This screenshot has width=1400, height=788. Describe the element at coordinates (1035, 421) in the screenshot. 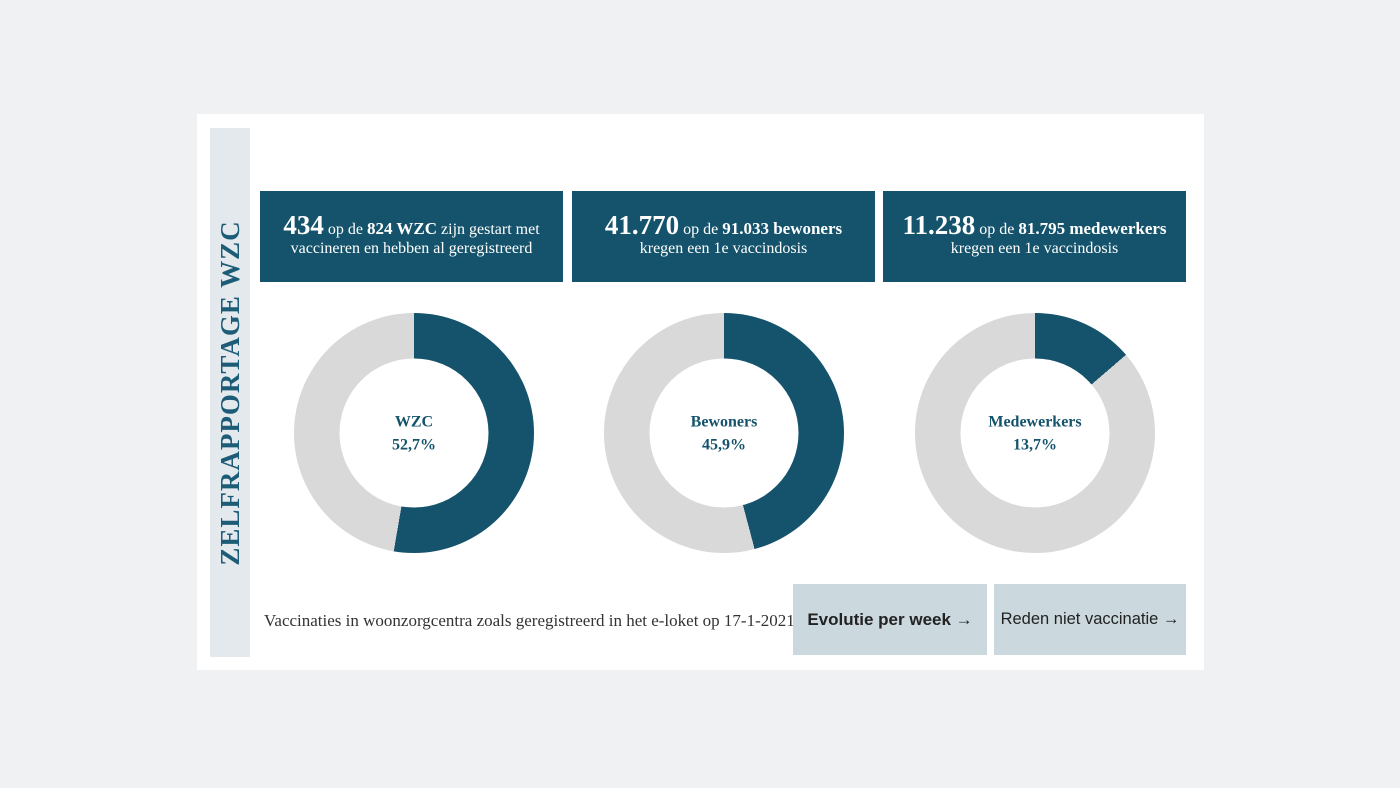

I see `donut-category: Medewerkers` at that location.